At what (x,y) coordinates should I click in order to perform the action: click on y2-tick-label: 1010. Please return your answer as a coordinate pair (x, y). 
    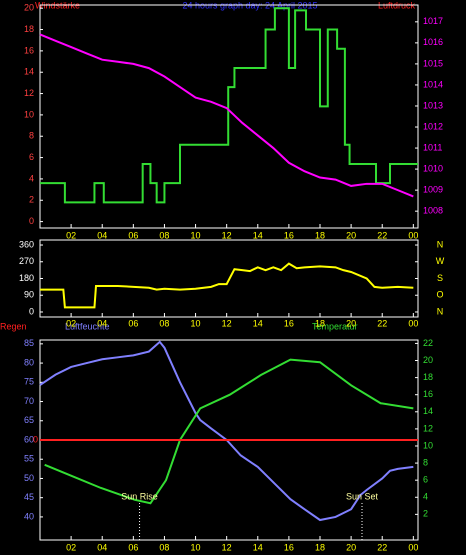
    Looking at the image, I should click on (433, 168).